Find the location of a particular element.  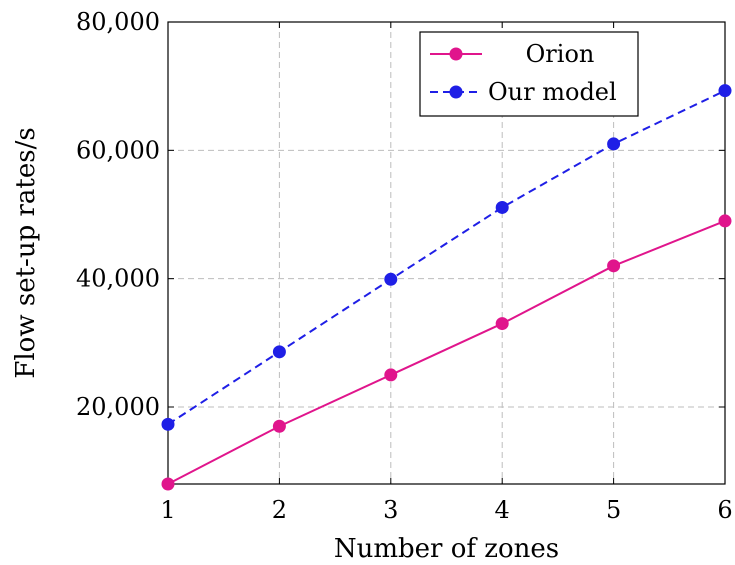

legend-marker-our-model is located at coordinates (456, 92).